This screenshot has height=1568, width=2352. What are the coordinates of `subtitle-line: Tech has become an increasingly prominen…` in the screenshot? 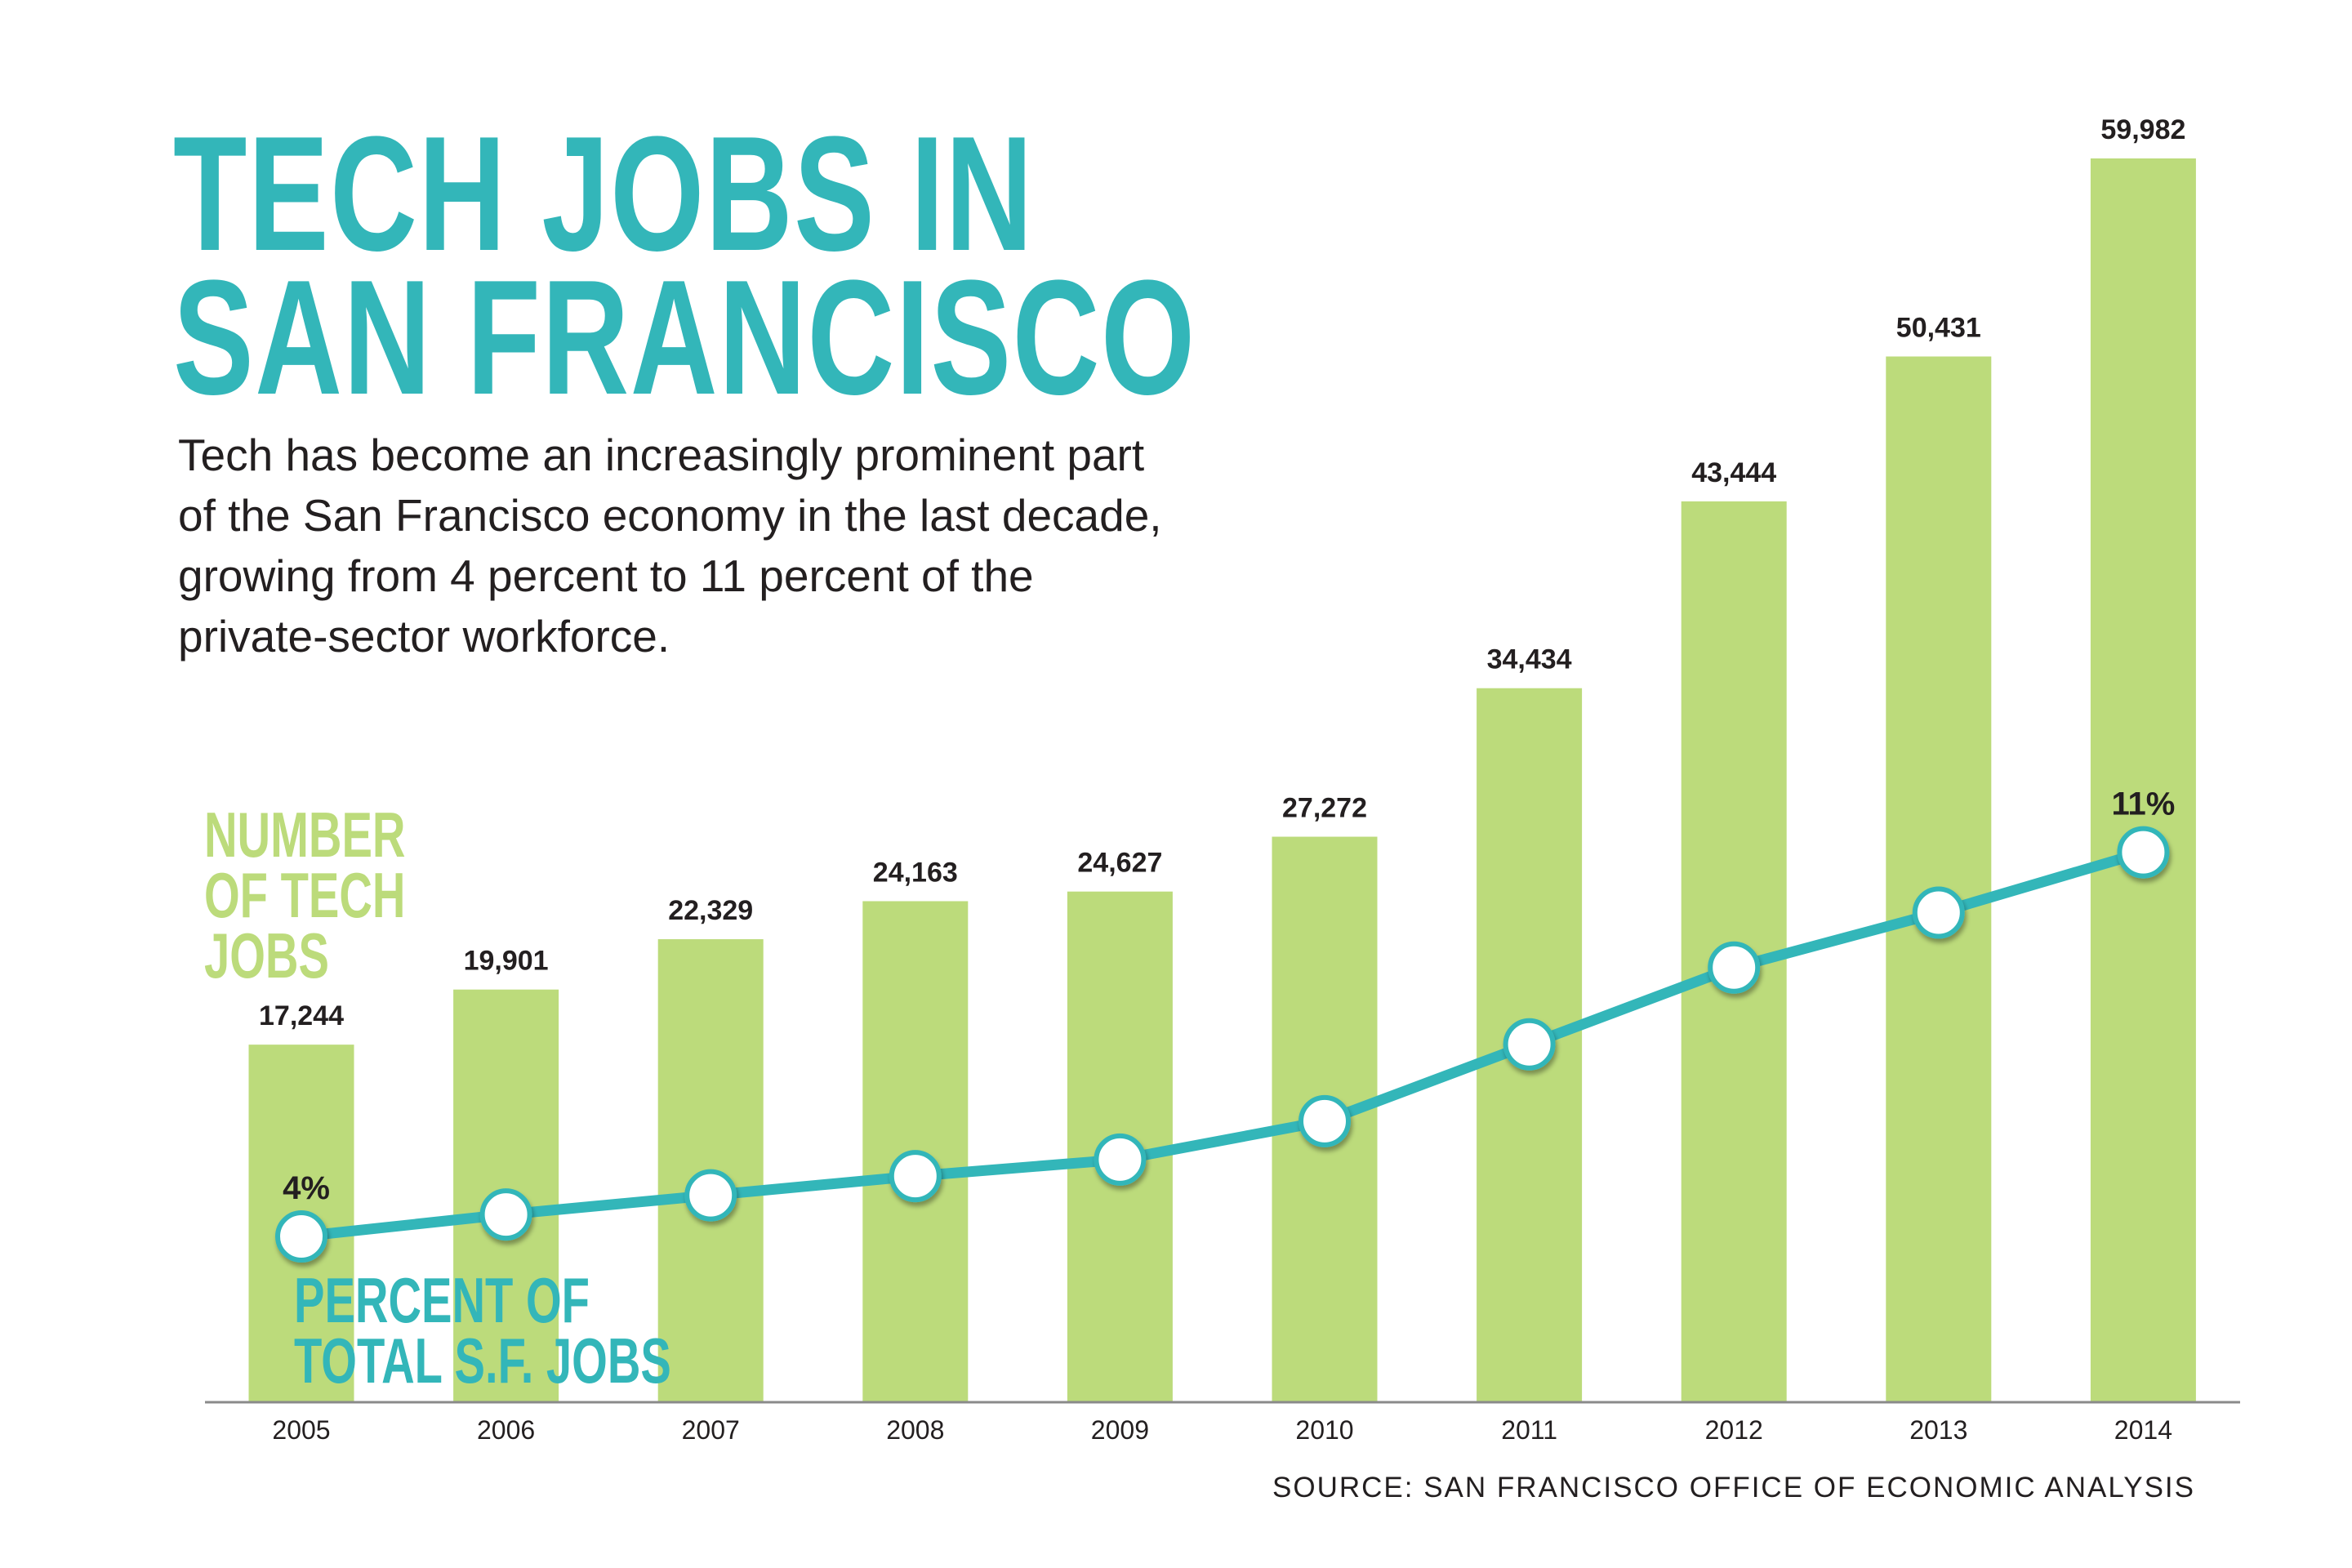 It's located at (661, 455).